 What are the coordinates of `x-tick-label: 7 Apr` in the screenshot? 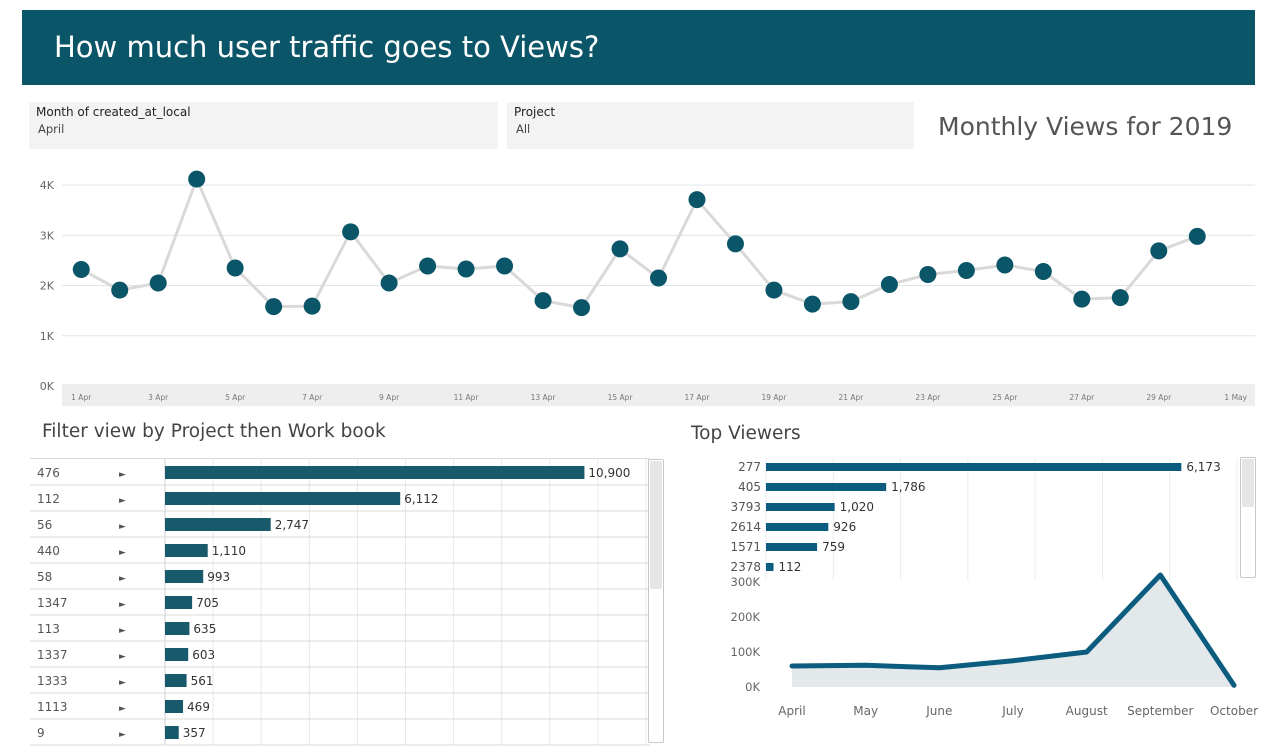 It's located at (312, 397).